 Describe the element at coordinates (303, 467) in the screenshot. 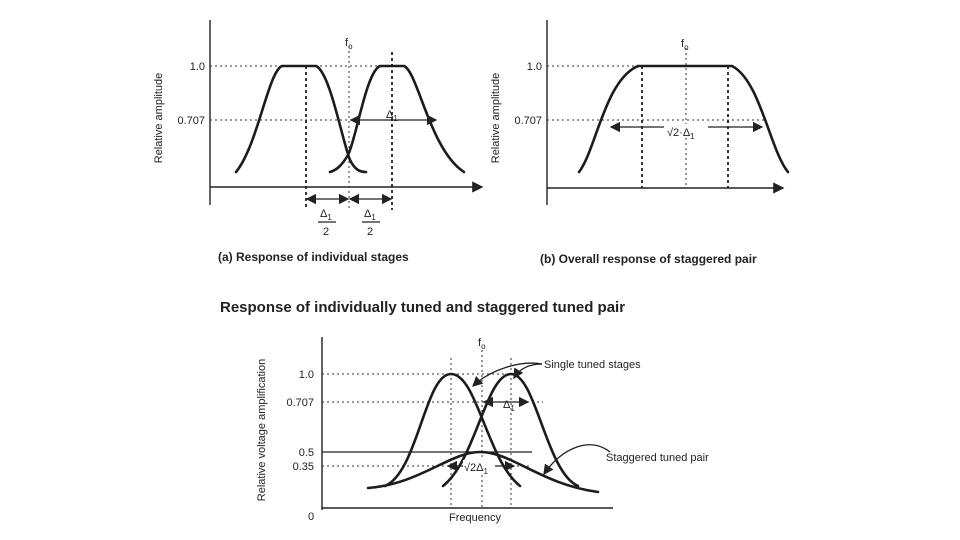

I see `panel-c-tick-035: 0.35` at that location.